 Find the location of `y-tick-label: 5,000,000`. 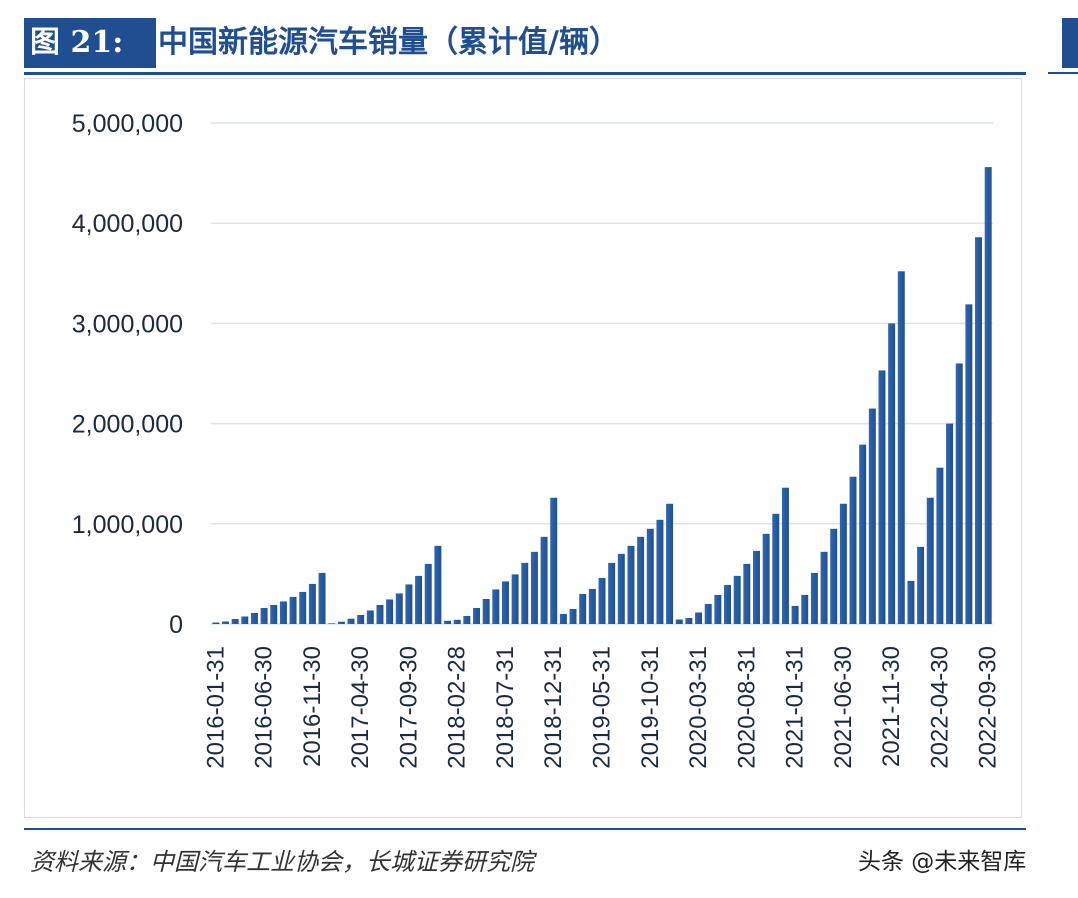

y-tick-label: 5,000,000 is located at coordinates (127, 124).